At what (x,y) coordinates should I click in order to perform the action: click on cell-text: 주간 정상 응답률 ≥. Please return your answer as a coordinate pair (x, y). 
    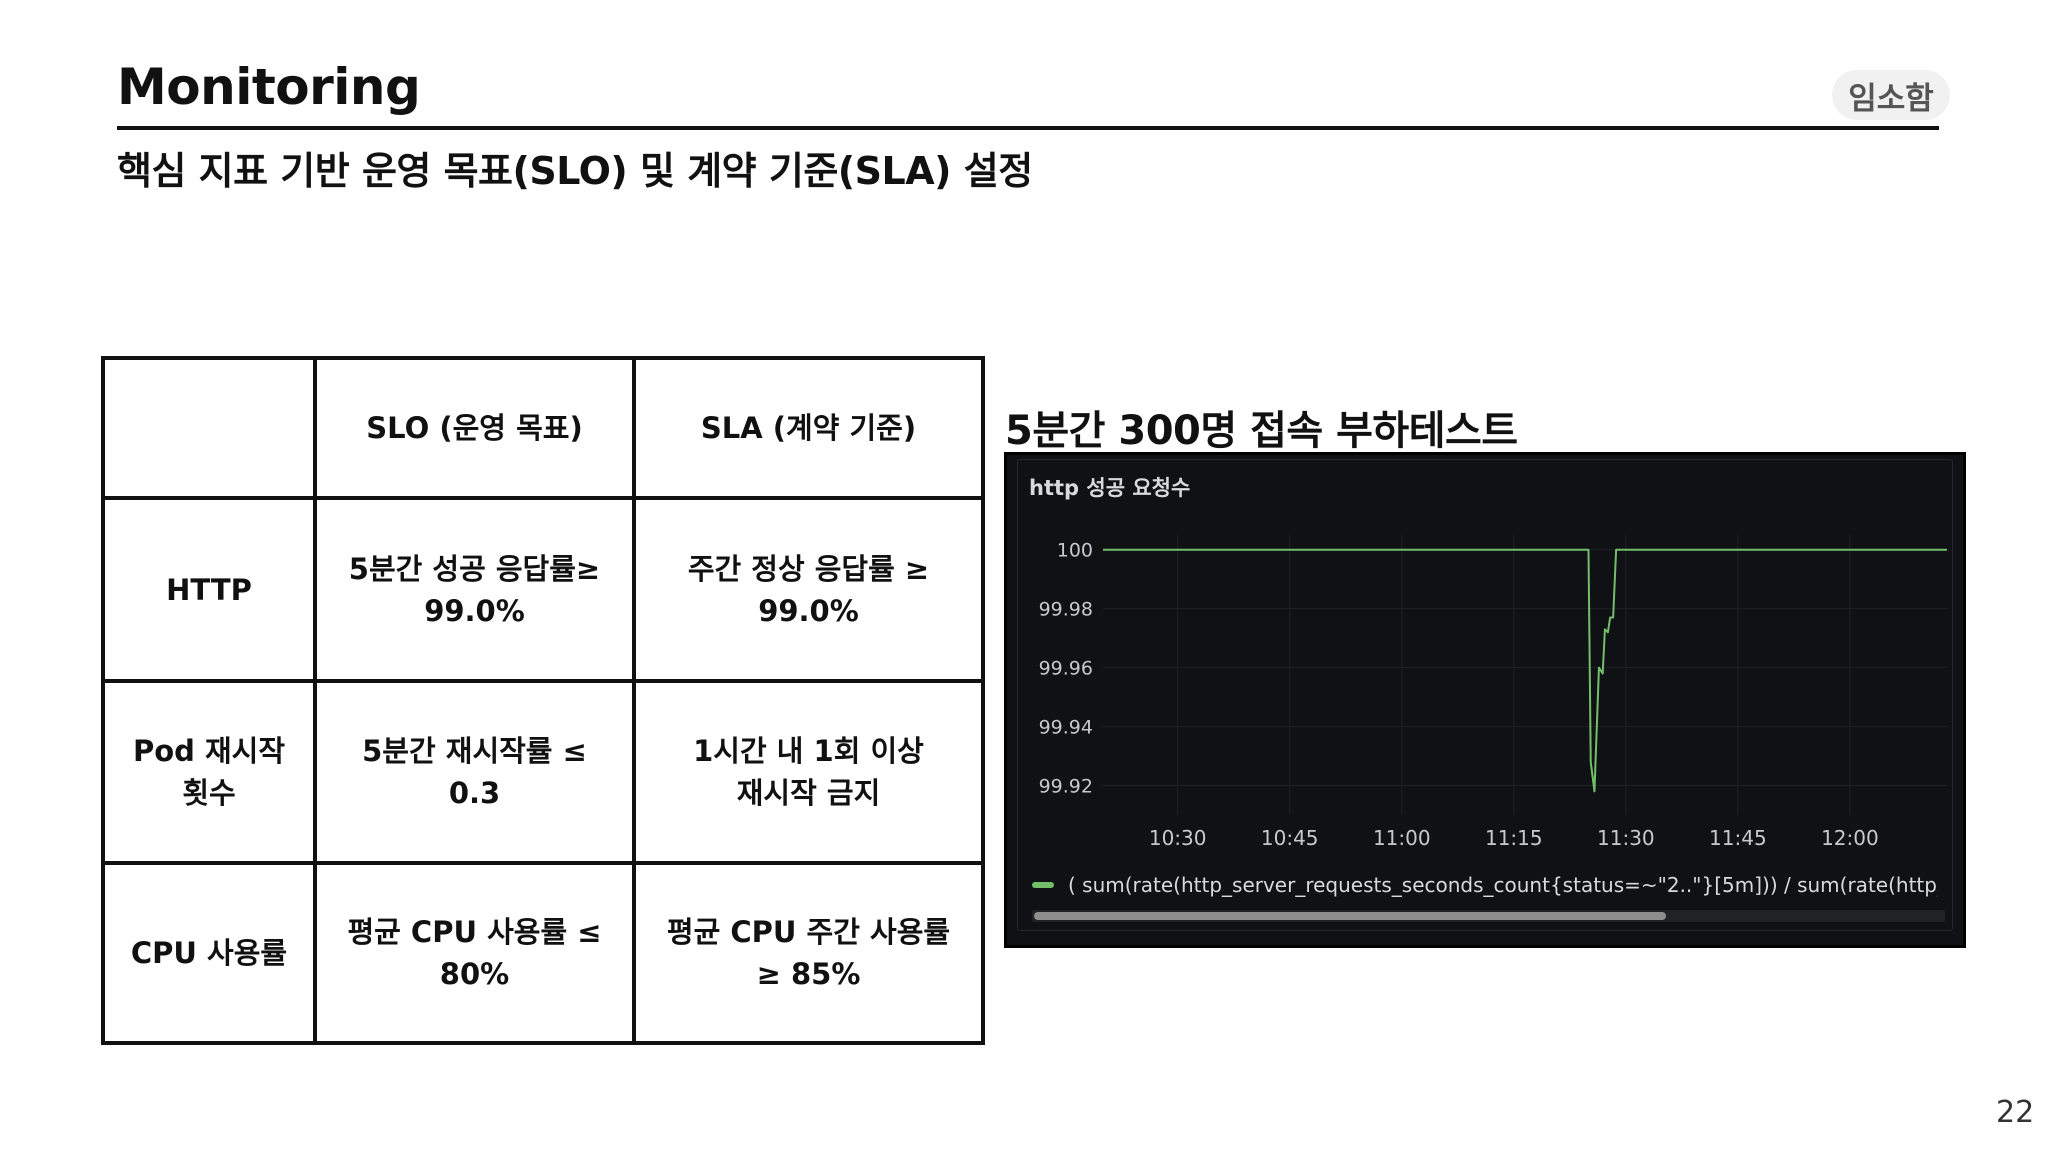
    Looking at the image, I should click on (808, 568).